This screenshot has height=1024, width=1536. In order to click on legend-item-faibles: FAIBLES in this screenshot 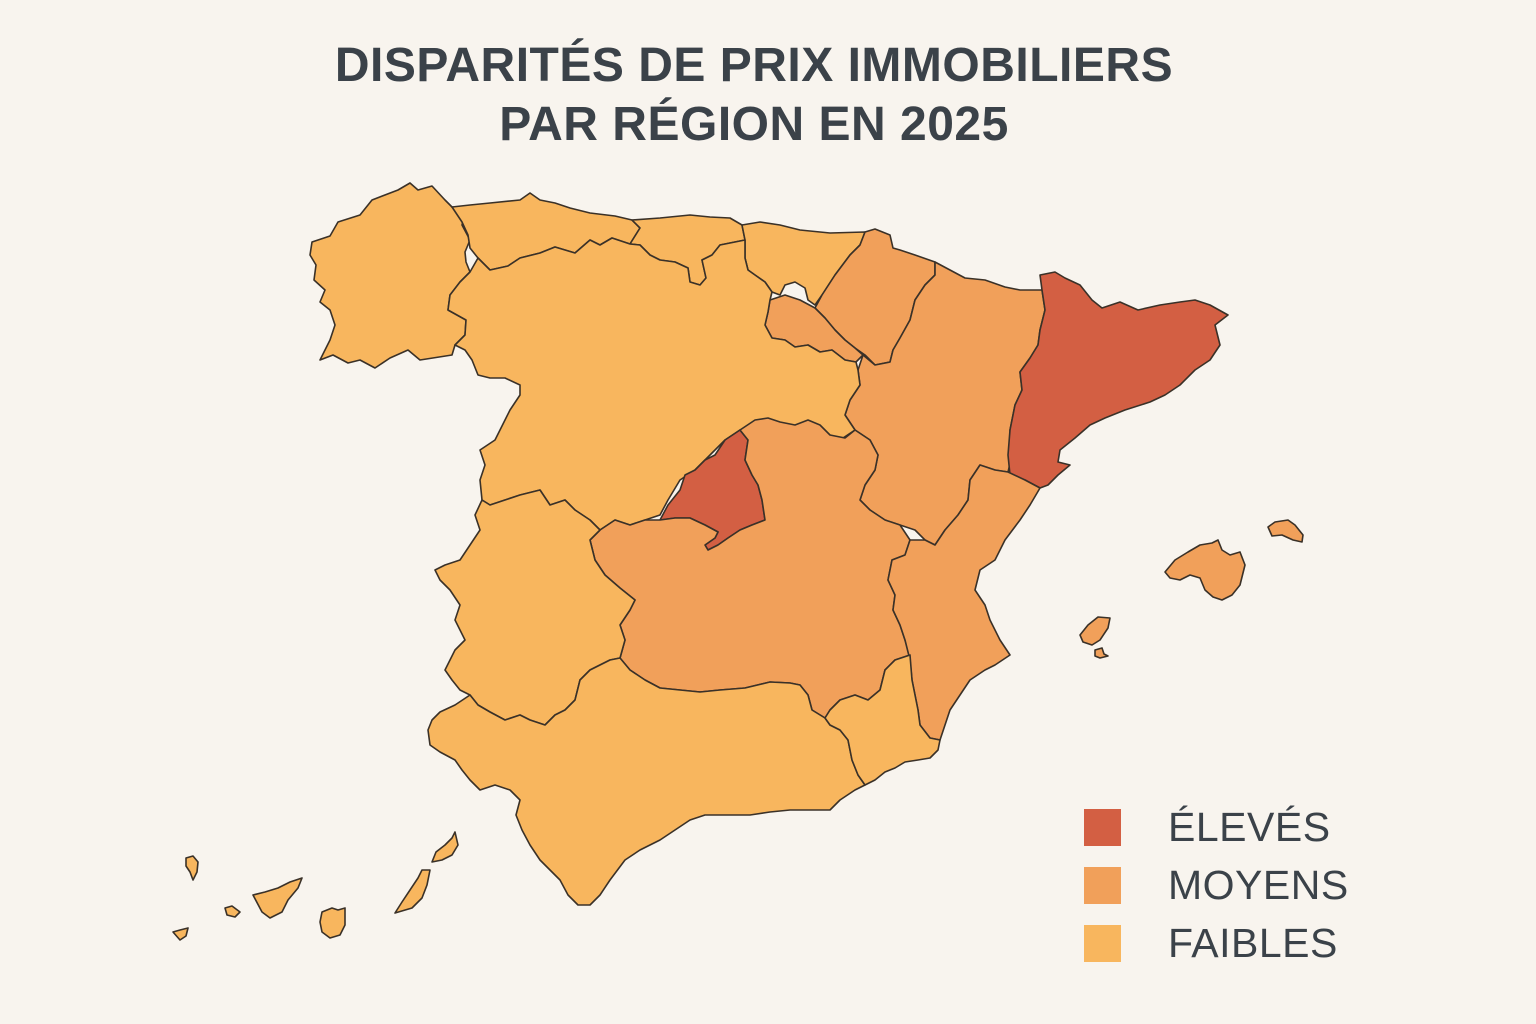, I will do `click(1216, 943)`.